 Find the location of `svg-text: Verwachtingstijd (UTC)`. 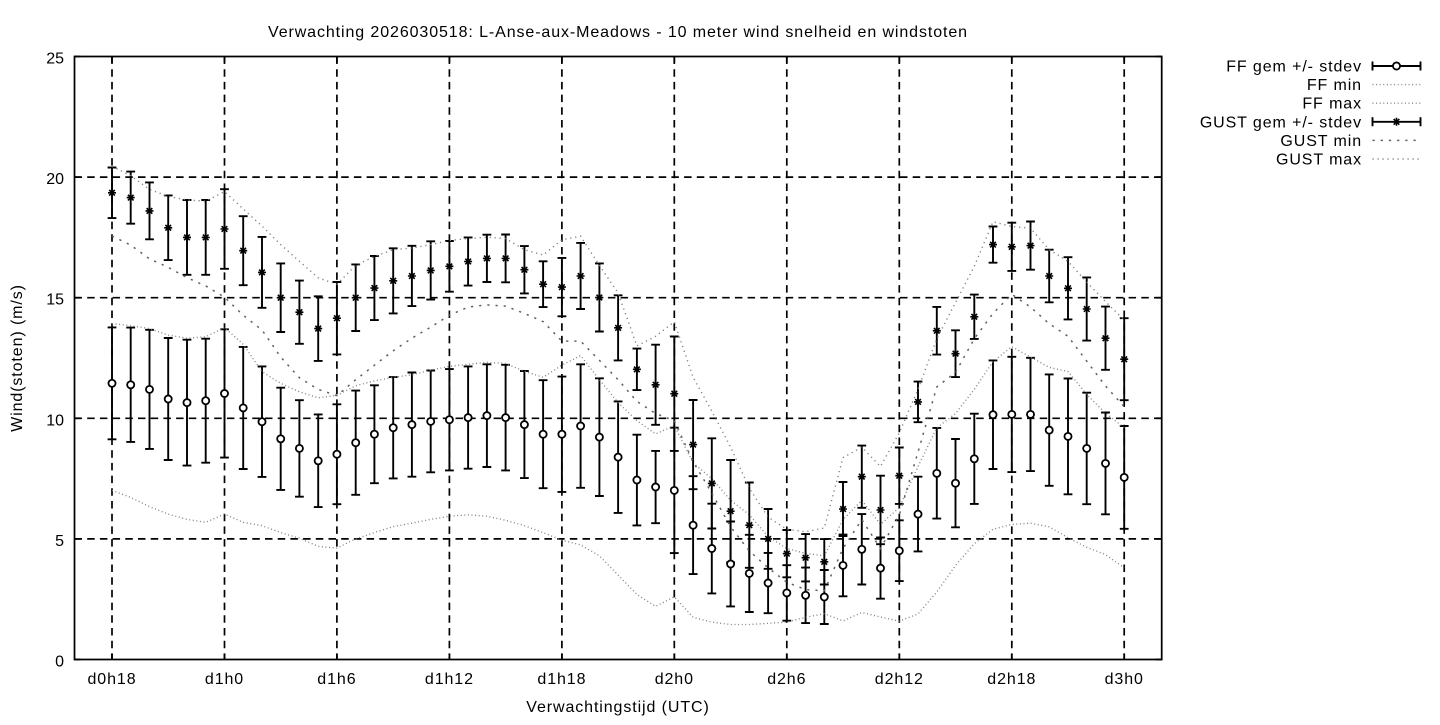

svg-text: Verwachtingstijd (UTC) is located at coordinates (617, 707).